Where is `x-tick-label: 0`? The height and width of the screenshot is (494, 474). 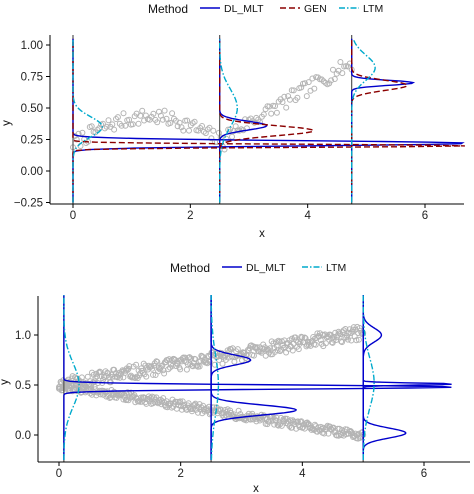 x-tick-label: 0 is located at coordinates (73, 216).